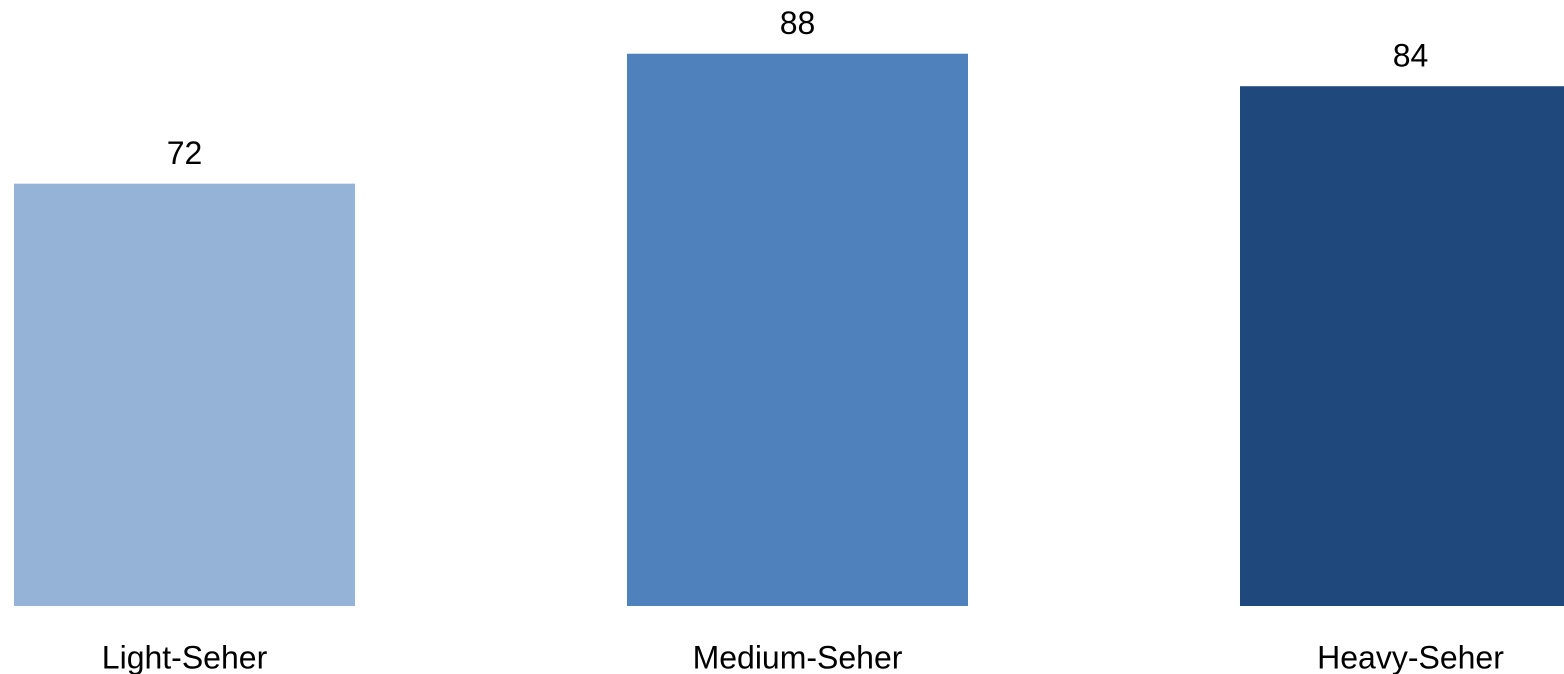 Image resolution: width=1564 pixels, height=674 pixels. I want to click on x-tick-label: Light-Seher, so click(185, 656).